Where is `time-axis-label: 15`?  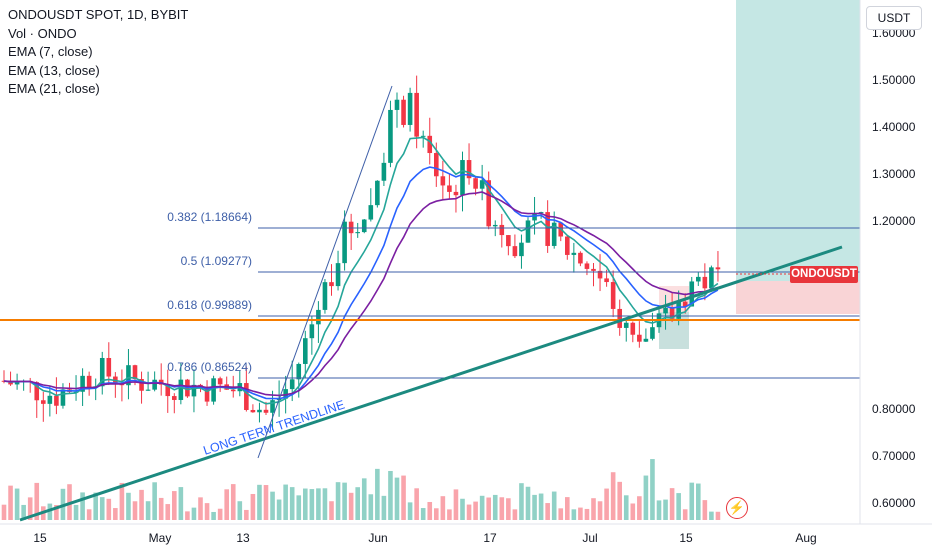 time-axis-label: 15 is located at coordinates (40, 538).